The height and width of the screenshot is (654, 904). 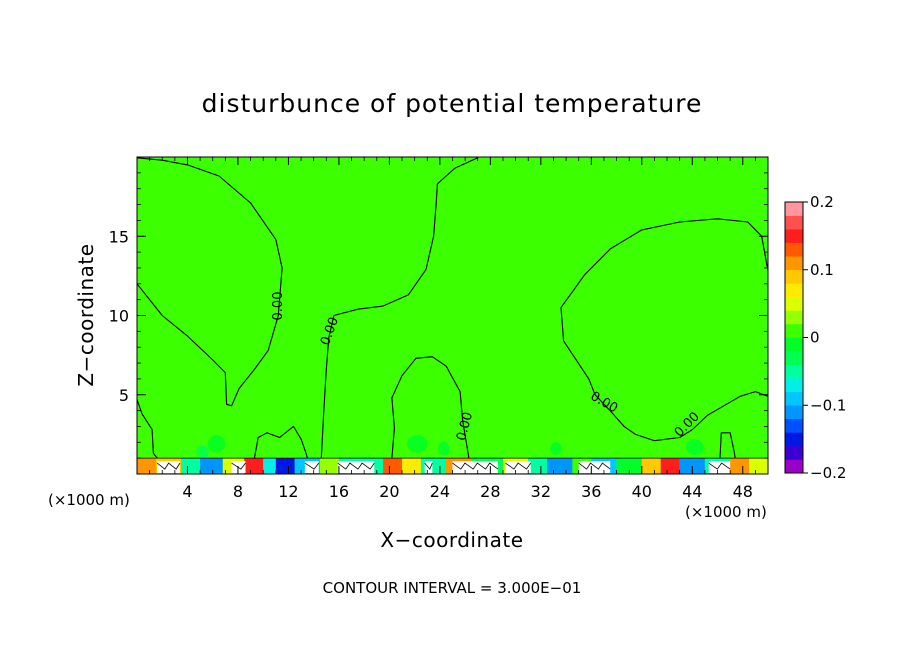 I want to click on y-tick-label: 10, so click(x=119, y=316).